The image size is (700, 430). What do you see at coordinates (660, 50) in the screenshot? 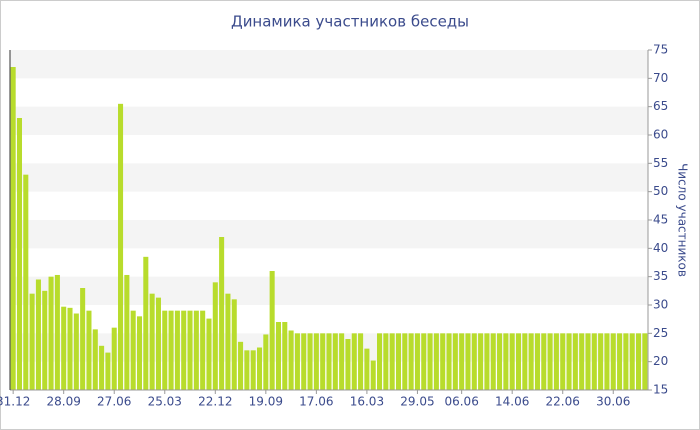
I see `y-tick-label: 75` at bounding box center [660, 50].